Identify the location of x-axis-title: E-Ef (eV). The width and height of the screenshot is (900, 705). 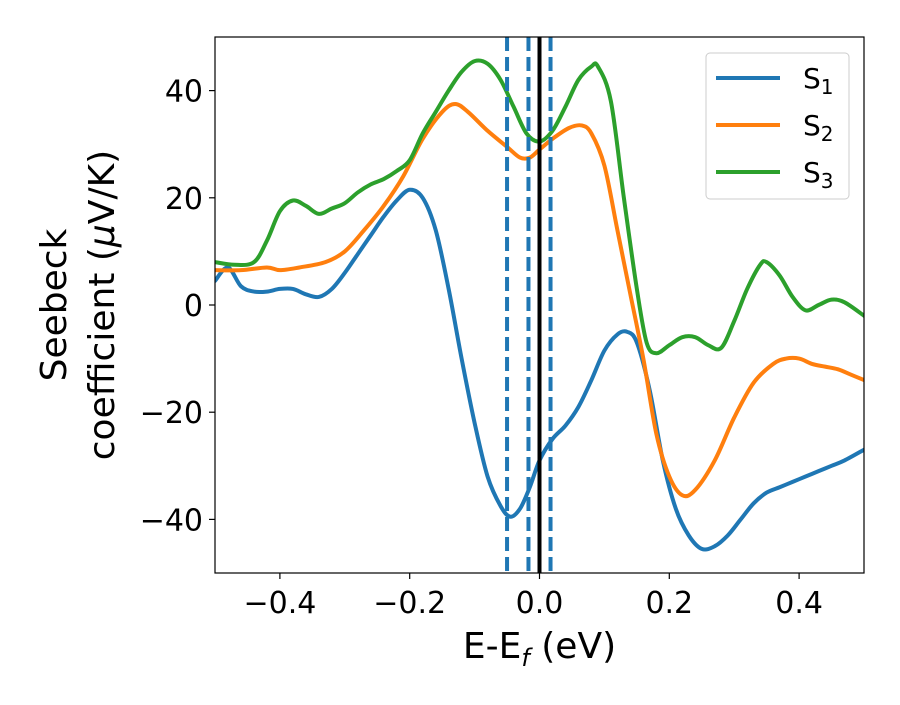
(539, 649).